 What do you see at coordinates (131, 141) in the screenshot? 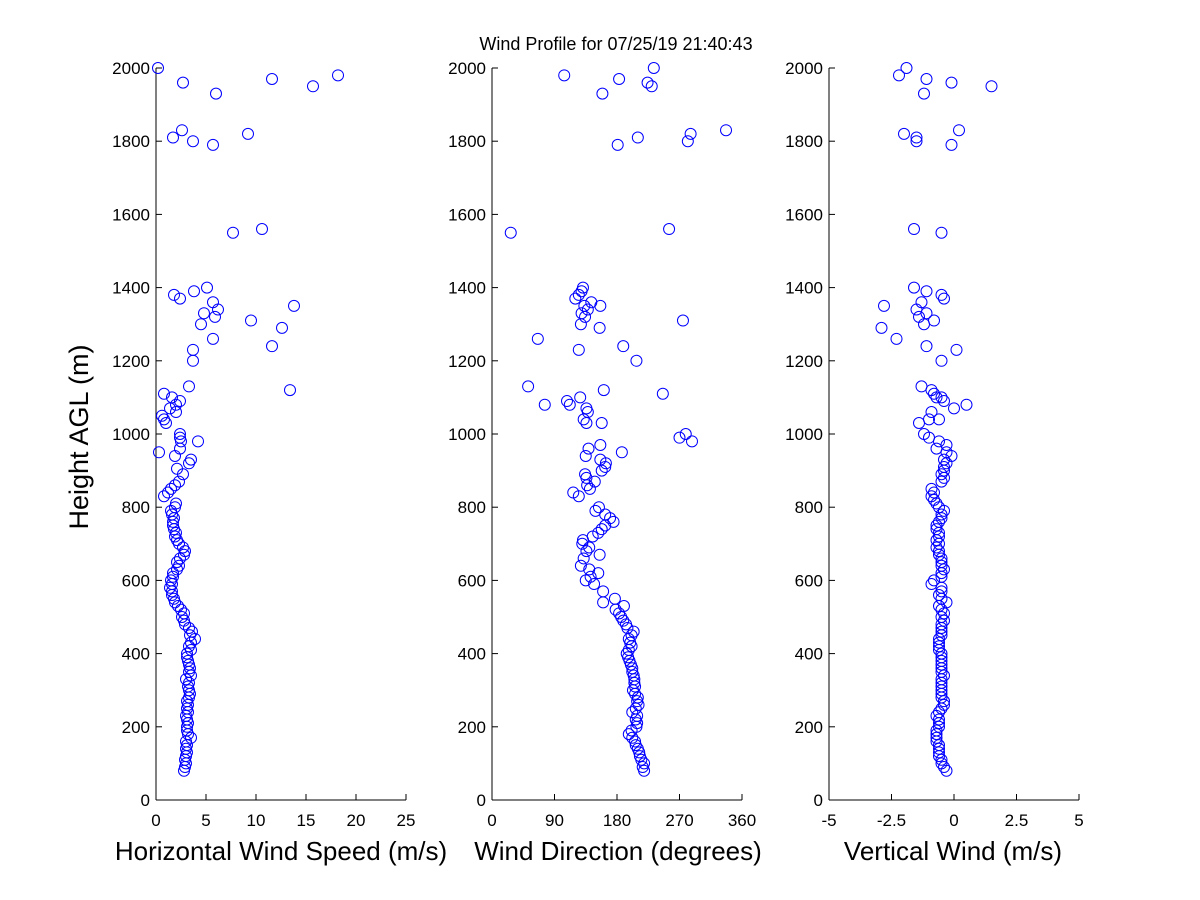
I see `y-tick-label: 1800` at bounding box center [131, 141].